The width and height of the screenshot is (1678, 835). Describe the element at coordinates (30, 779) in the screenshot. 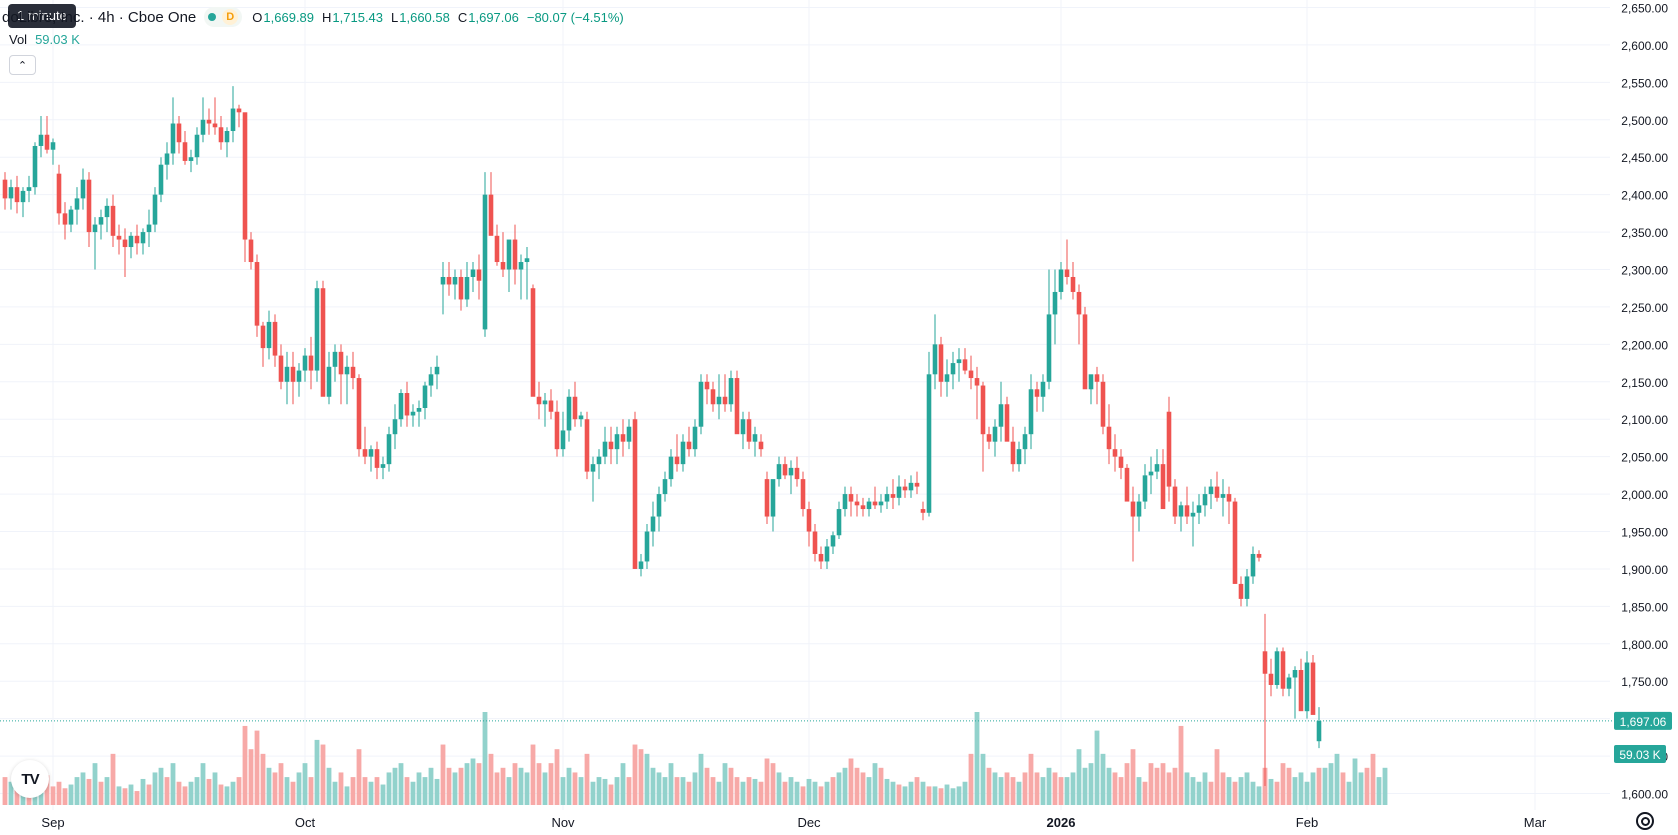

I see `tradingview-logo-icon: TV` at that location.